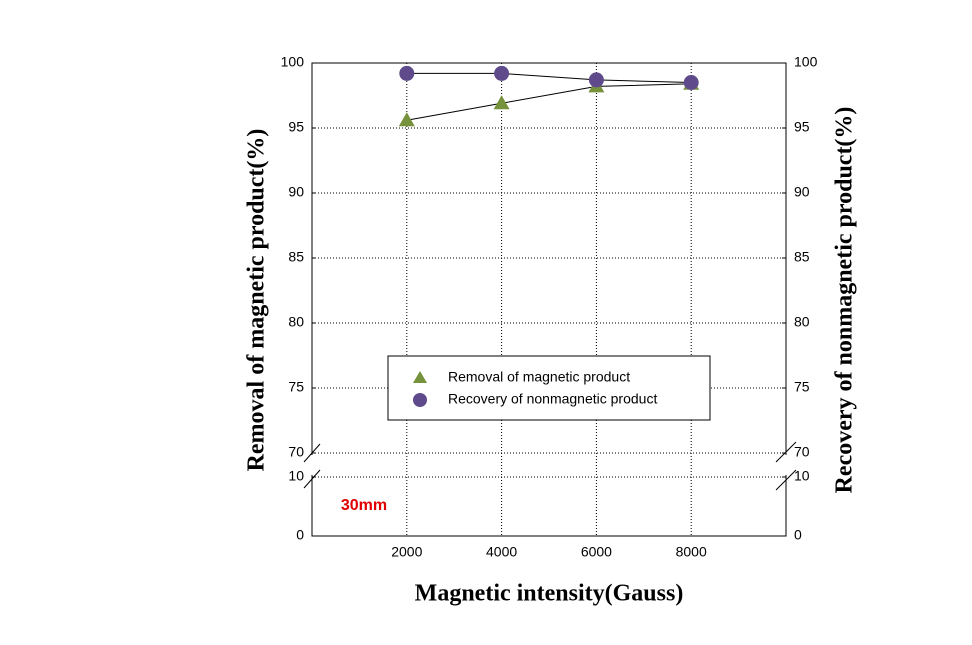  What do you see at coordinates (691, 552) in the screenshot?
I see `x-tick-label: 8000` at bounding box center [691, 552].